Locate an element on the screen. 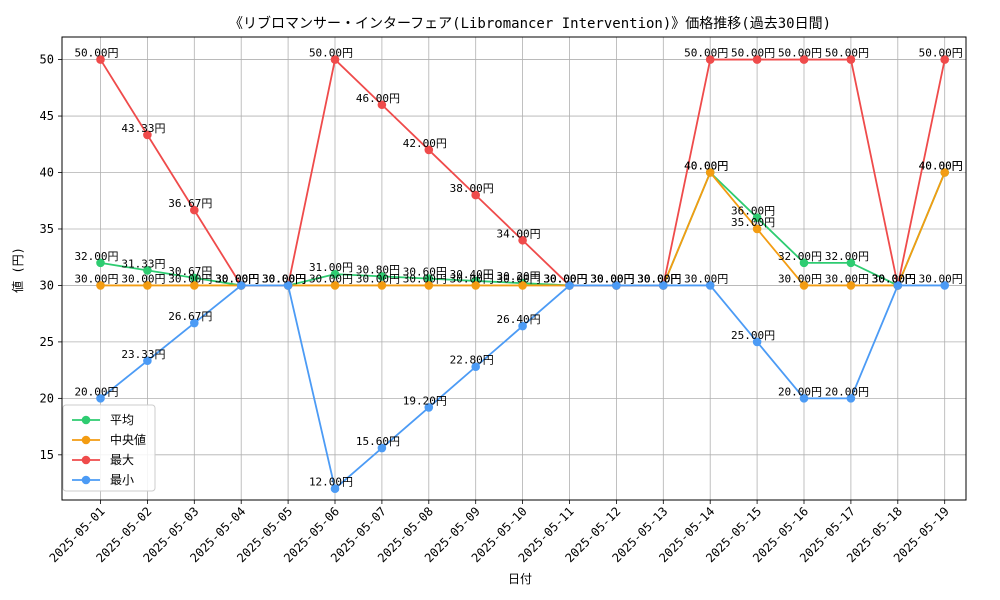 The image size is (1000, 600). data-label: 30.60円 is located at coordinates (425, 272).